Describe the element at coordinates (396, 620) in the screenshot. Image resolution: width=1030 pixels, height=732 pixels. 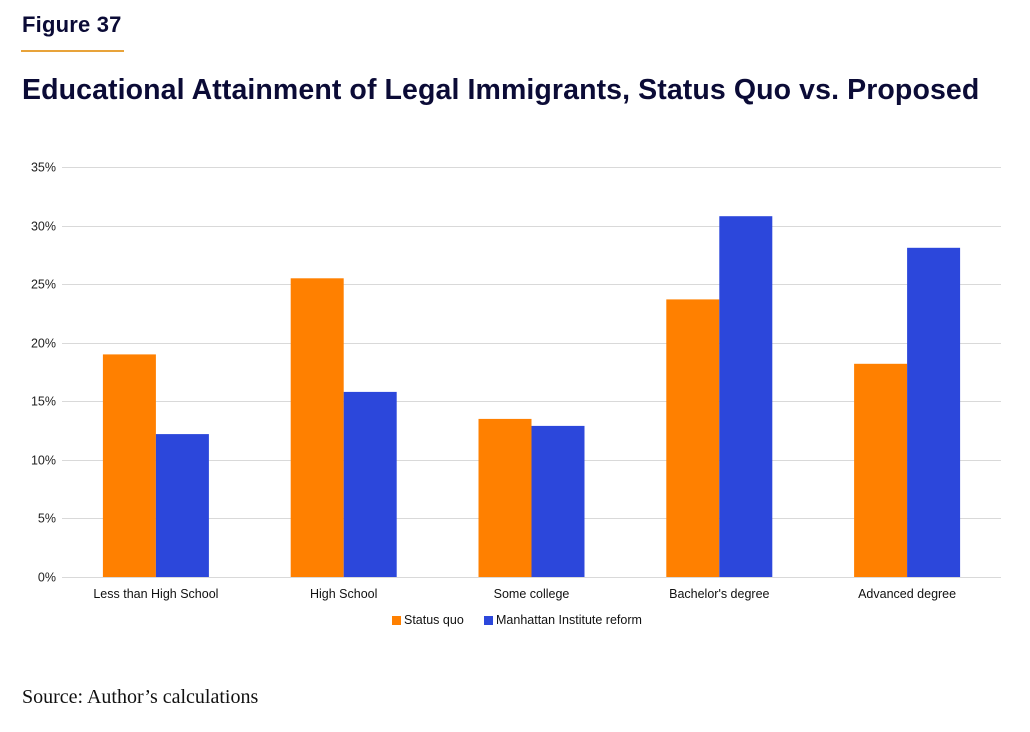
I see `legend-swatch-status-quo` at that location.